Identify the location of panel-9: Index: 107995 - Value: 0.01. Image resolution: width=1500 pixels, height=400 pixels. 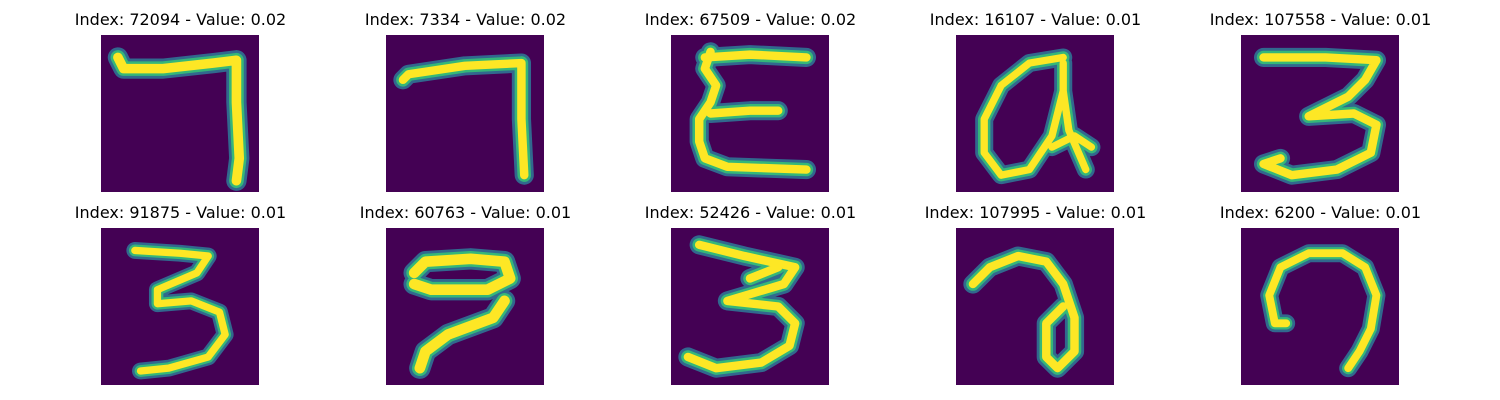
(1035, 289).